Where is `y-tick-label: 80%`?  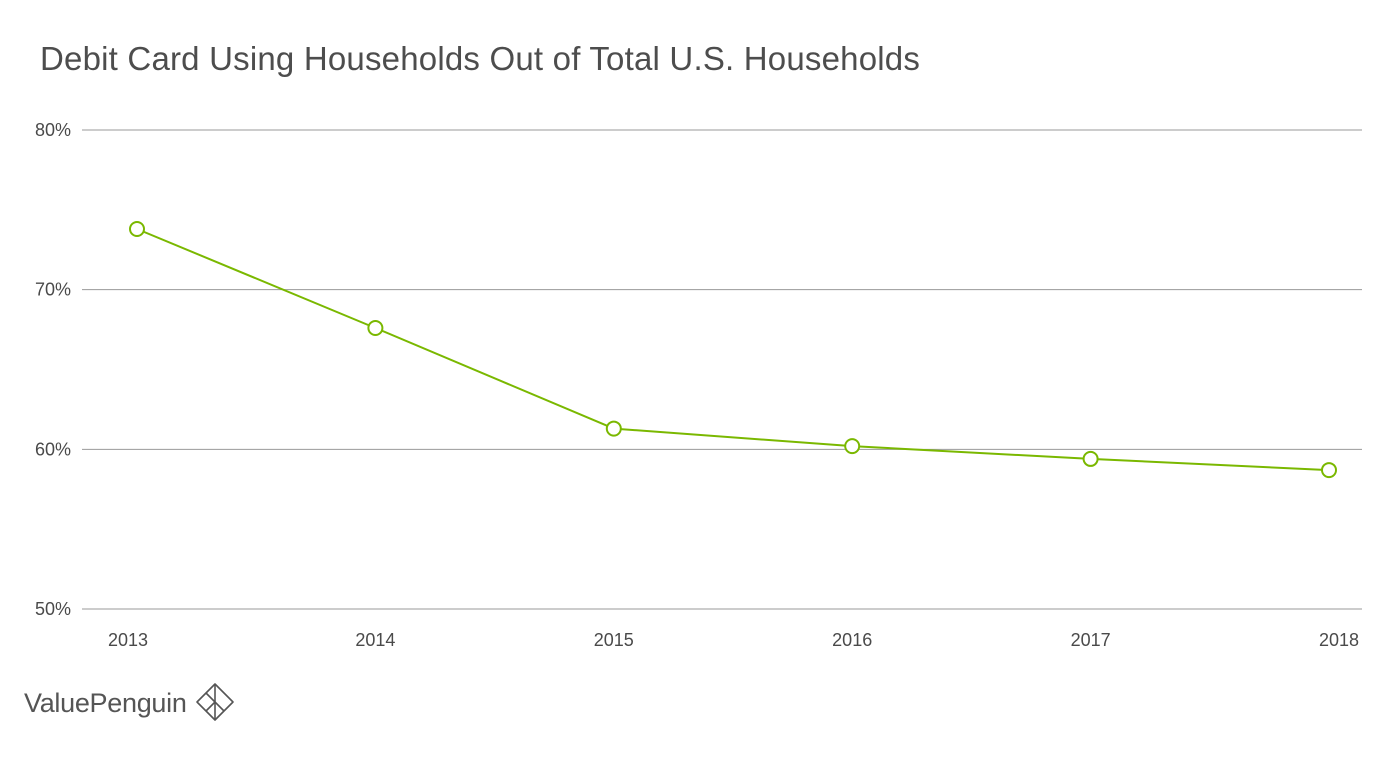
y-tick-label: 80% is located at coordinates (53, 130).